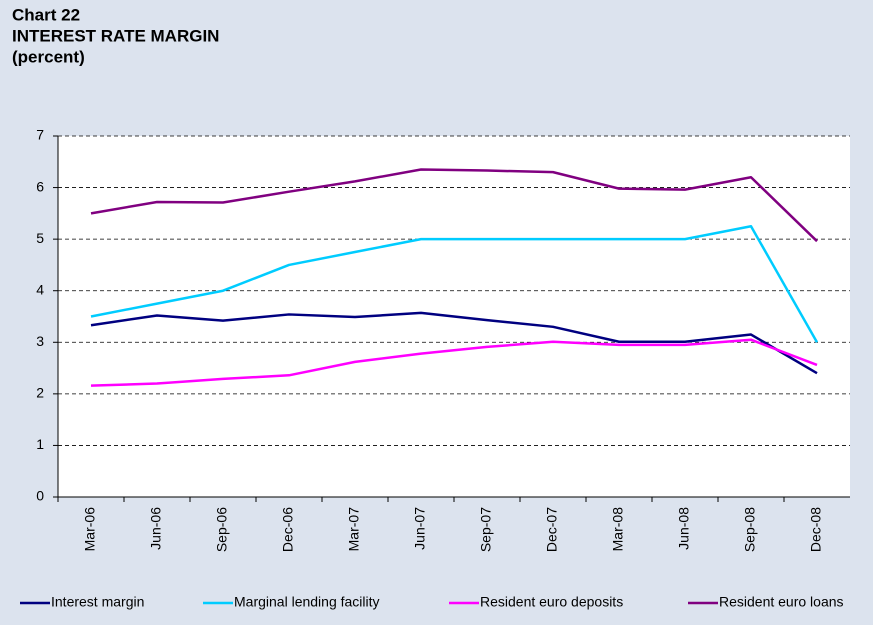 The height and width of the screenshot is (625, 873). I want to click on x-tick-label: Mar-06, so click(90, 529).